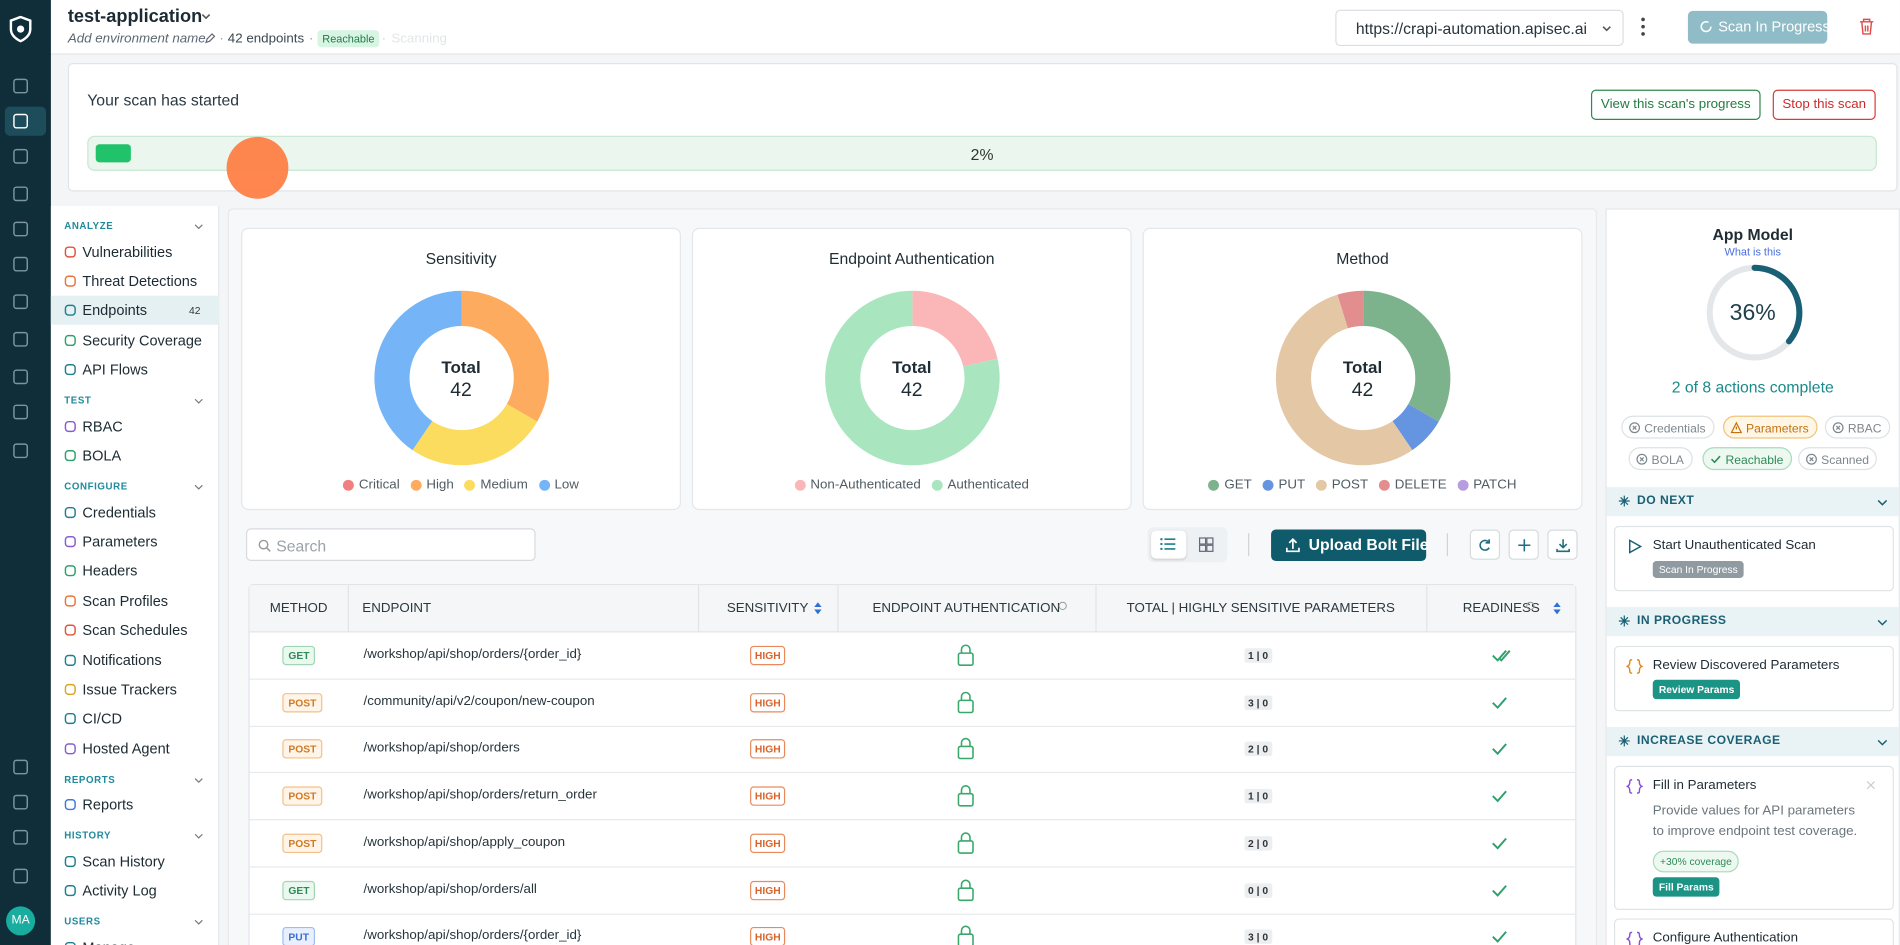  What do you see at coordinates (1557, 612) in the screenshot?
I see `dn` at bounding box center [1557, 612].